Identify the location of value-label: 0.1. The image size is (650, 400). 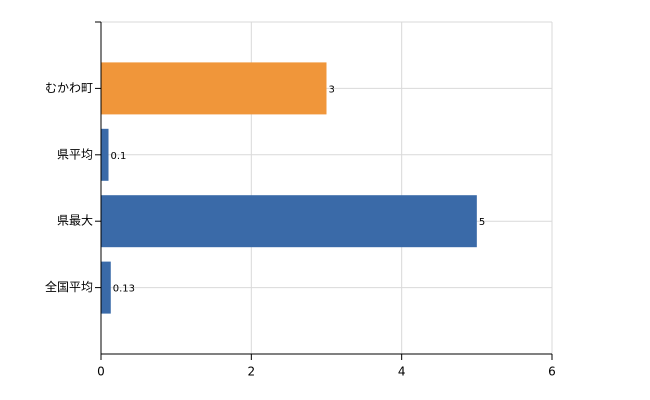
(119, 156).